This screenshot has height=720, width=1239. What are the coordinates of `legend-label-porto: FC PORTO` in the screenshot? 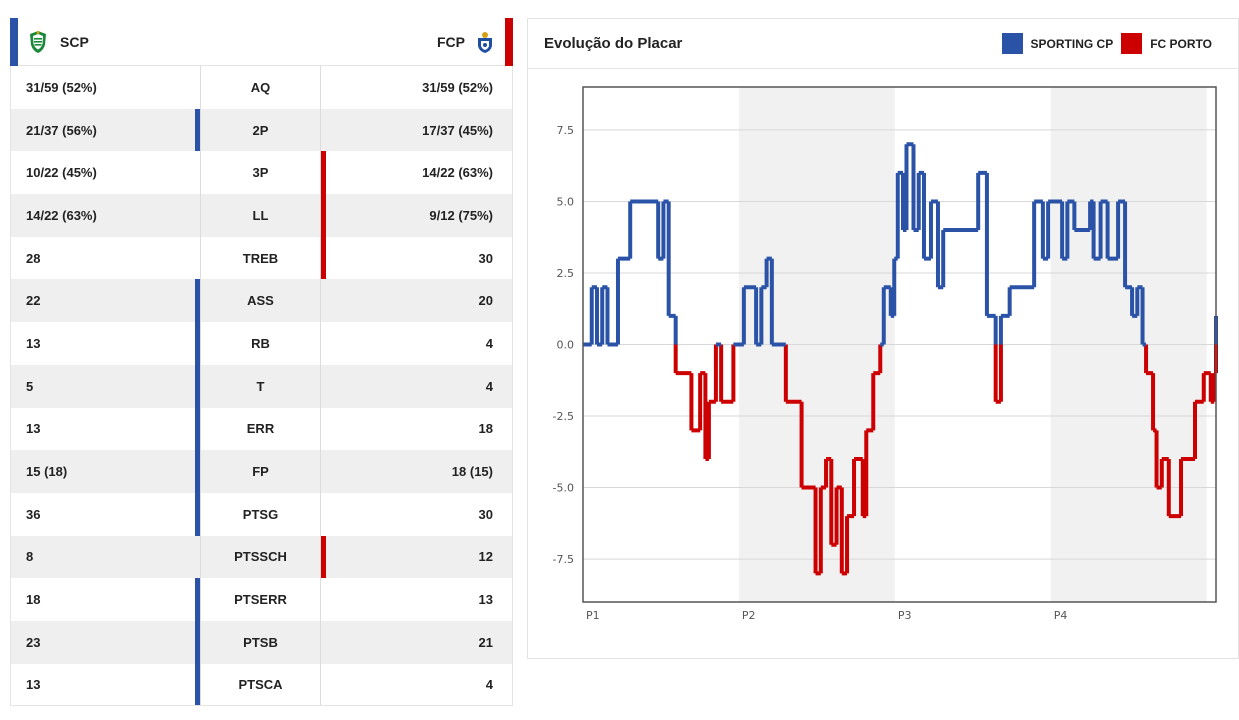 It's located at (1181, 43).